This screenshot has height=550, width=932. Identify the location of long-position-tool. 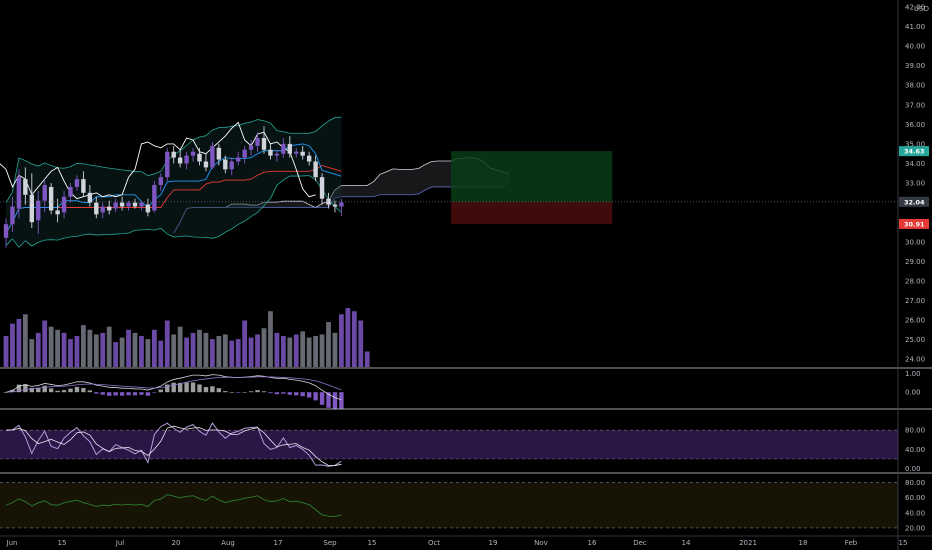
(532, 187).